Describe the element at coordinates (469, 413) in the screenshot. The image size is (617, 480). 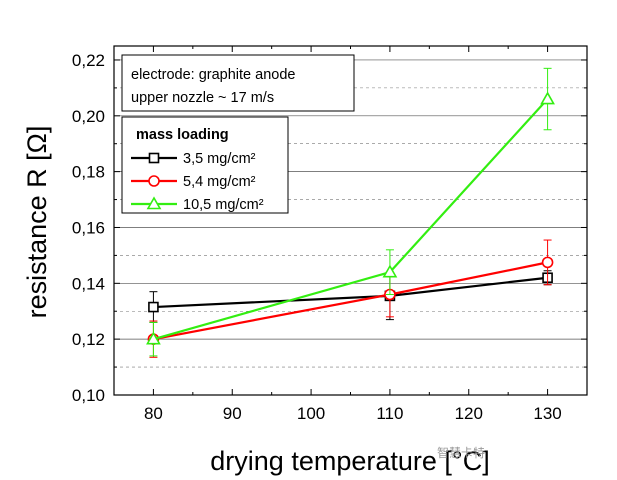
I see `x-tick-label: 120` at that location.